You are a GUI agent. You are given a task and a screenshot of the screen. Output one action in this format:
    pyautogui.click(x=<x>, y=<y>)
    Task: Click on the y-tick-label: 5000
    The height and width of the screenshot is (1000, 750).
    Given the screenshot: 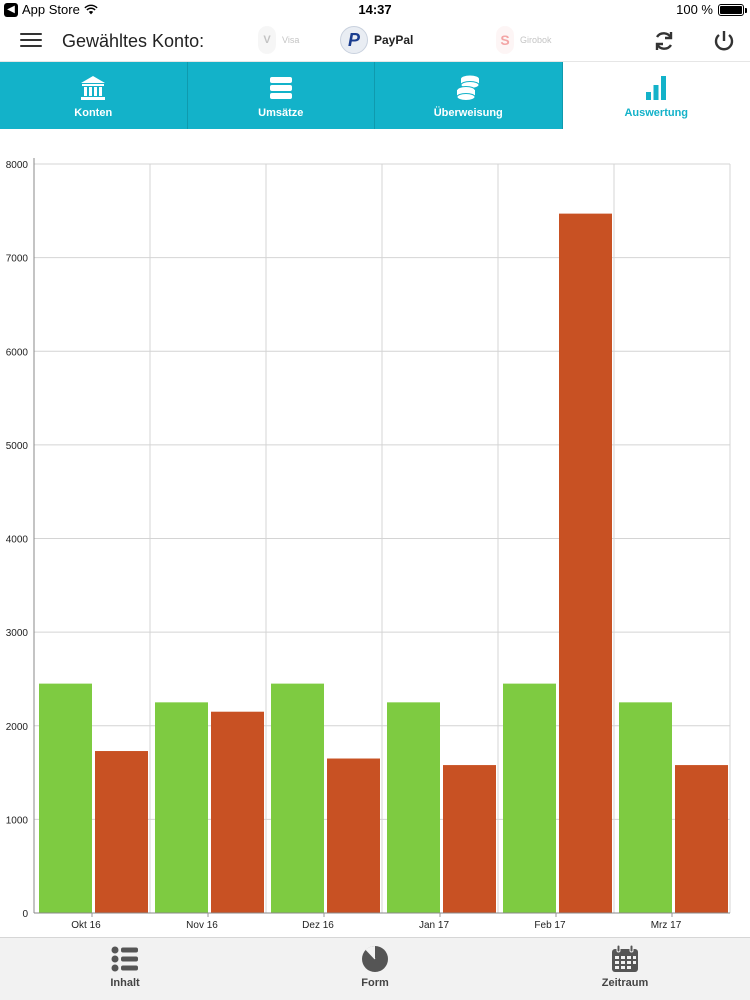 What is the action you would take?
    pyautogui.click(x=17, y=446)
    